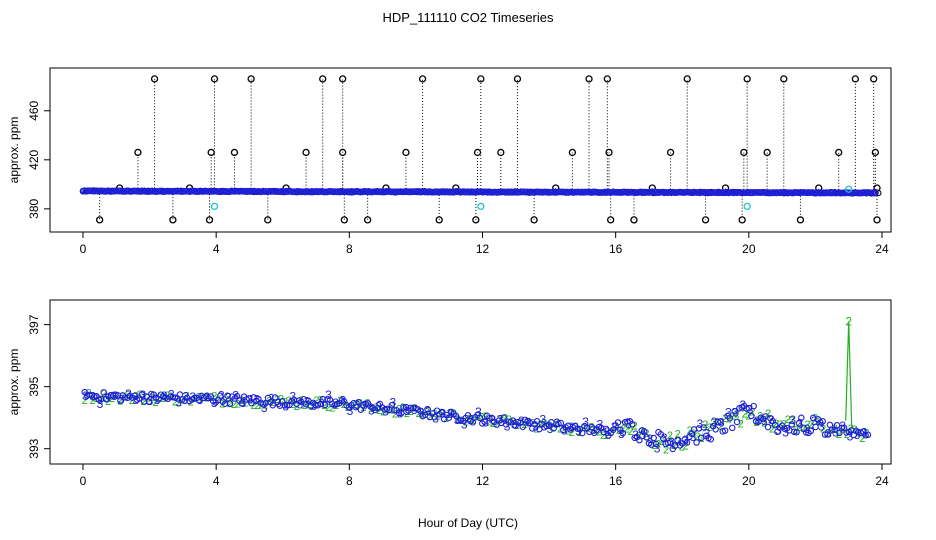  Describe the element at coordinates (83, 249) in the screenshot. I see `x-tick-label: 0` at that location.